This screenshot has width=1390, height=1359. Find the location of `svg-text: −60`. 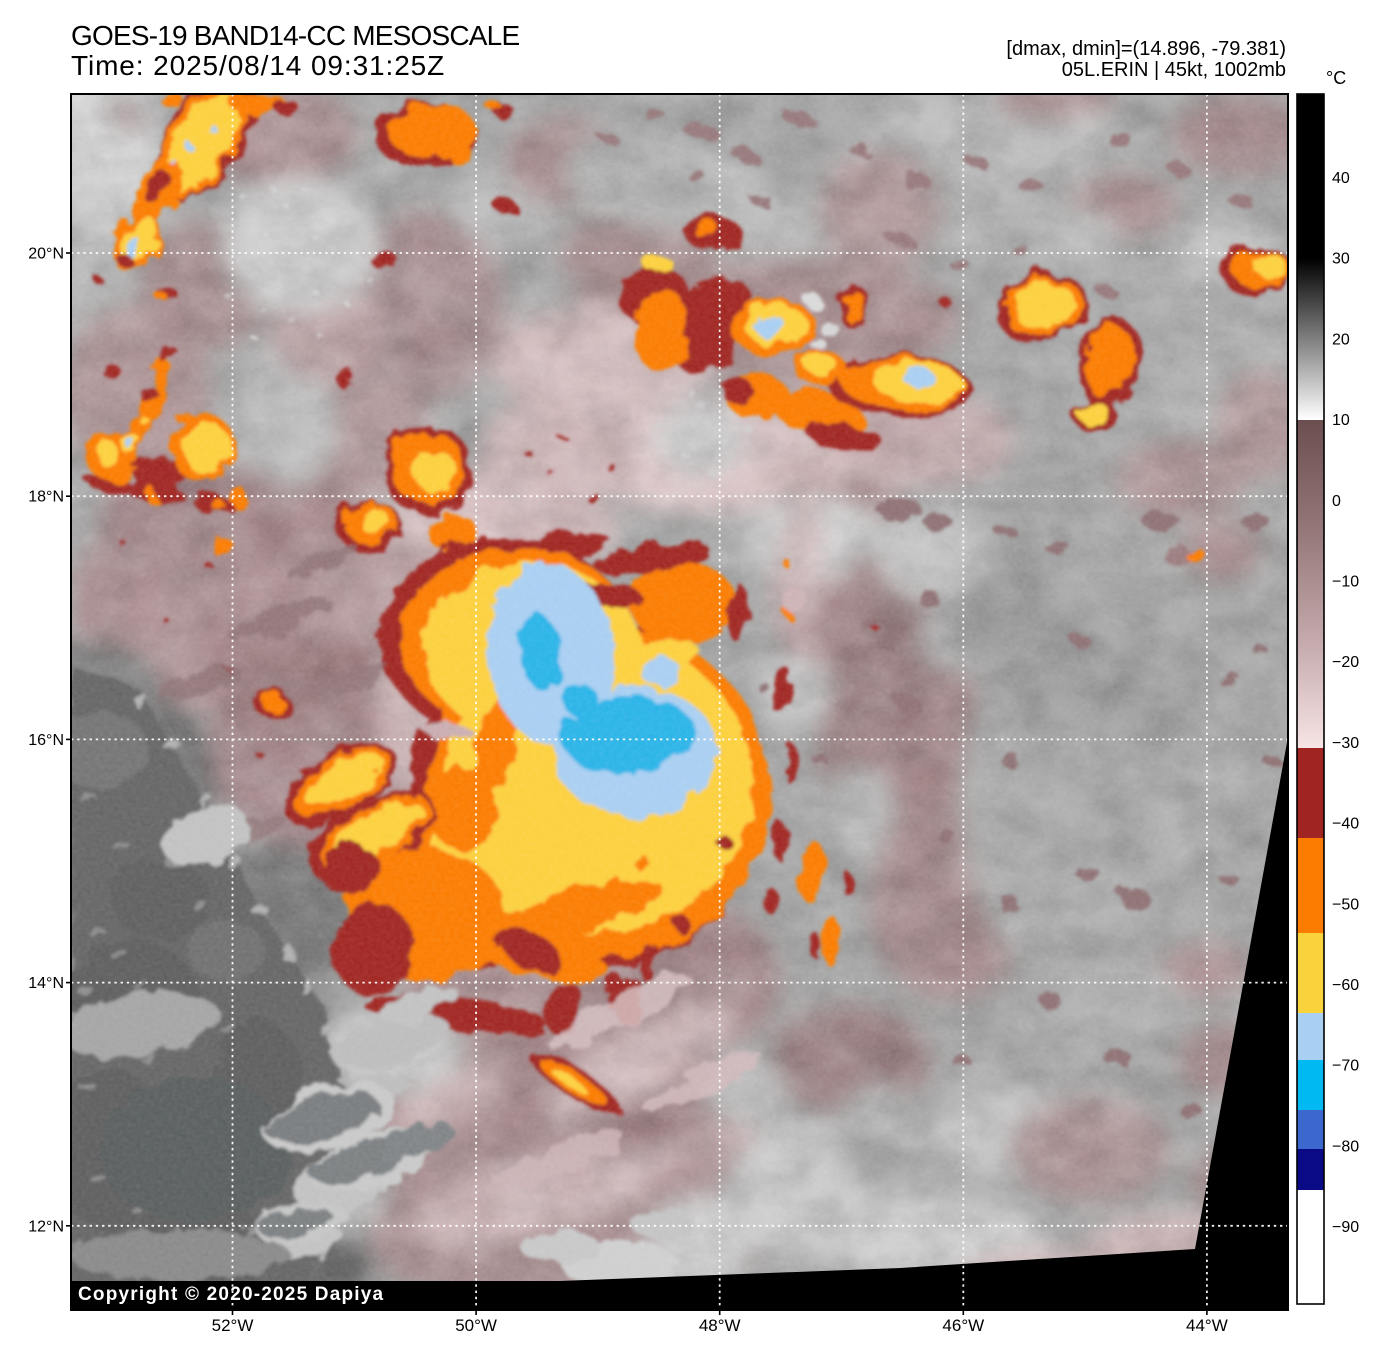

svg-text: −60 is located at coordinates (1345, 985).